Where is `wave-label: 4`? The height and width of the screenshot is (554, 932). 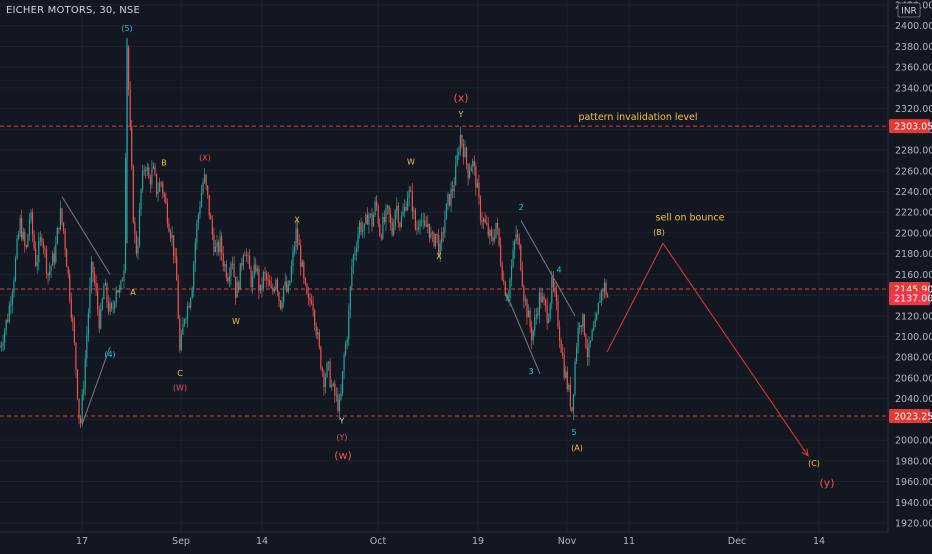
wave-label: 4 is located at coordinates (558, 269).